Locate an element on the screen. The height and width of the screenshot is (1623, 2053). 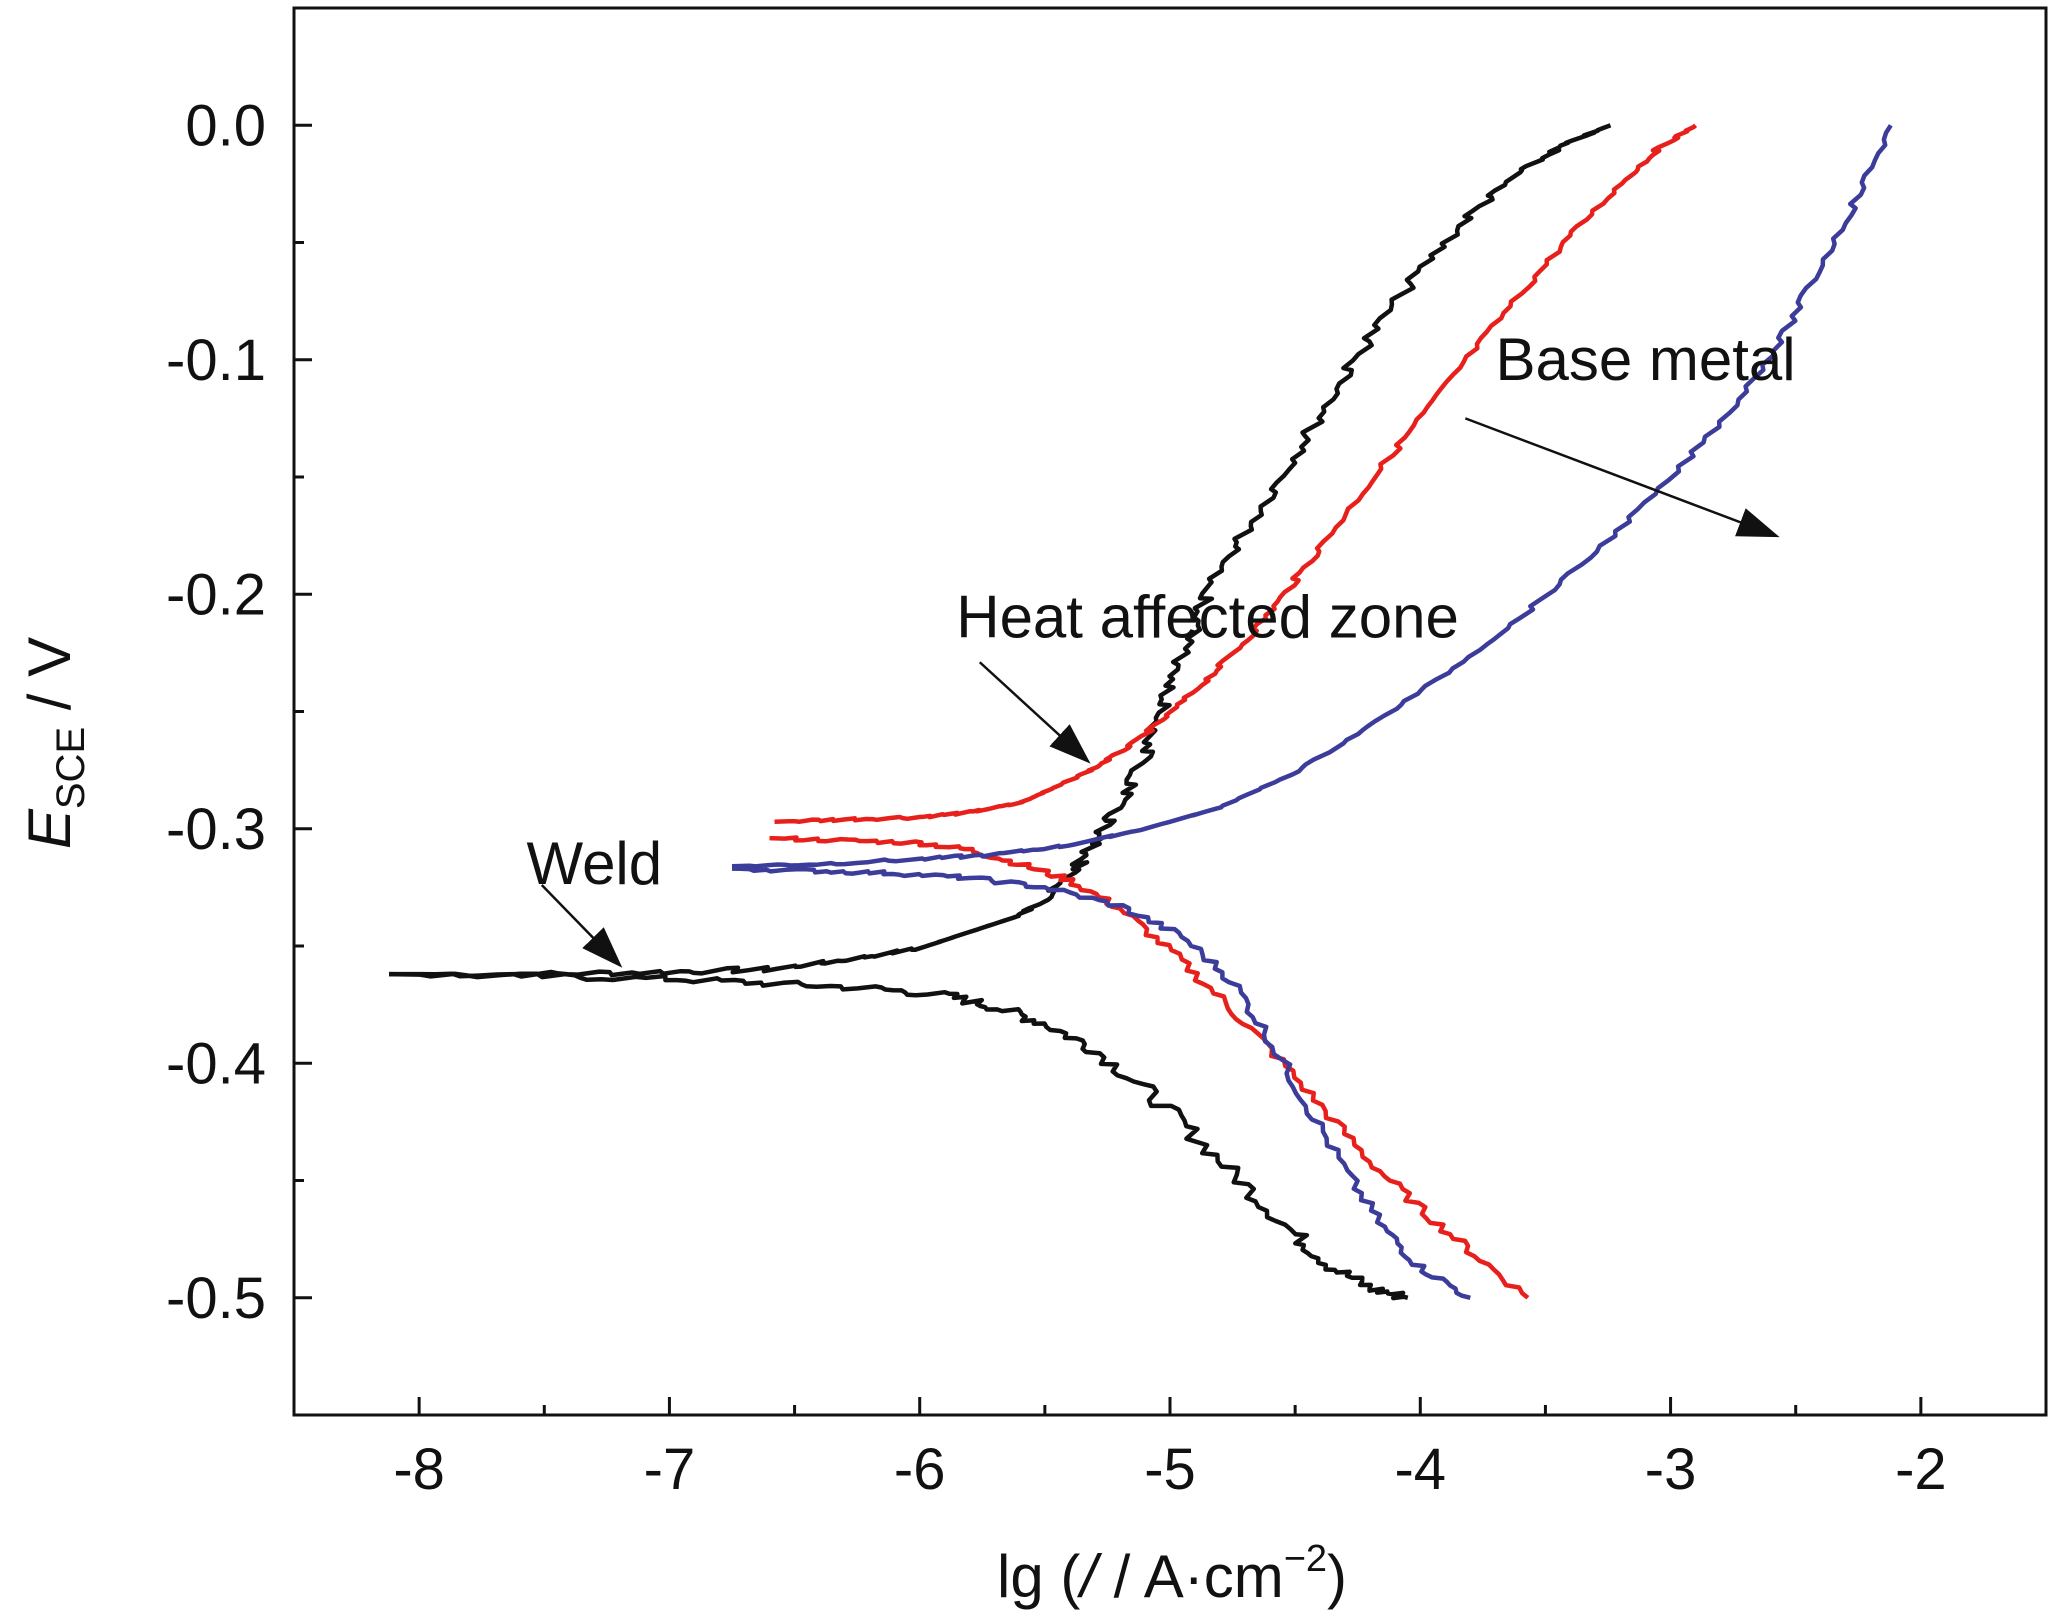
weld-label: Weld is located at coordinates (595, 863).